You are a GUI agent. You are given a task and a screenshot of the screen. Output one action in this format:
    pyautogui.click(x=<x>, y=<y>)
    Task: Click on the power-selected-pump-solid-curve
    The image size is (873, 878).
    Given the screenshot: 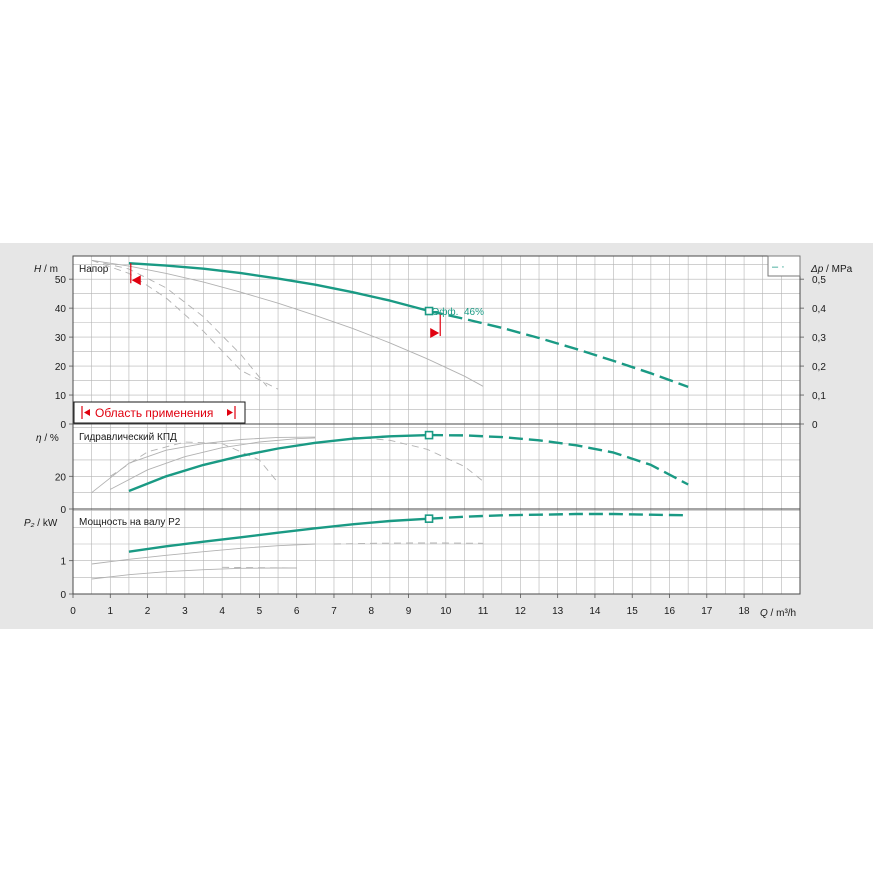 What is the action you would take?
    pyautogui.click(x=279, y=535)
    